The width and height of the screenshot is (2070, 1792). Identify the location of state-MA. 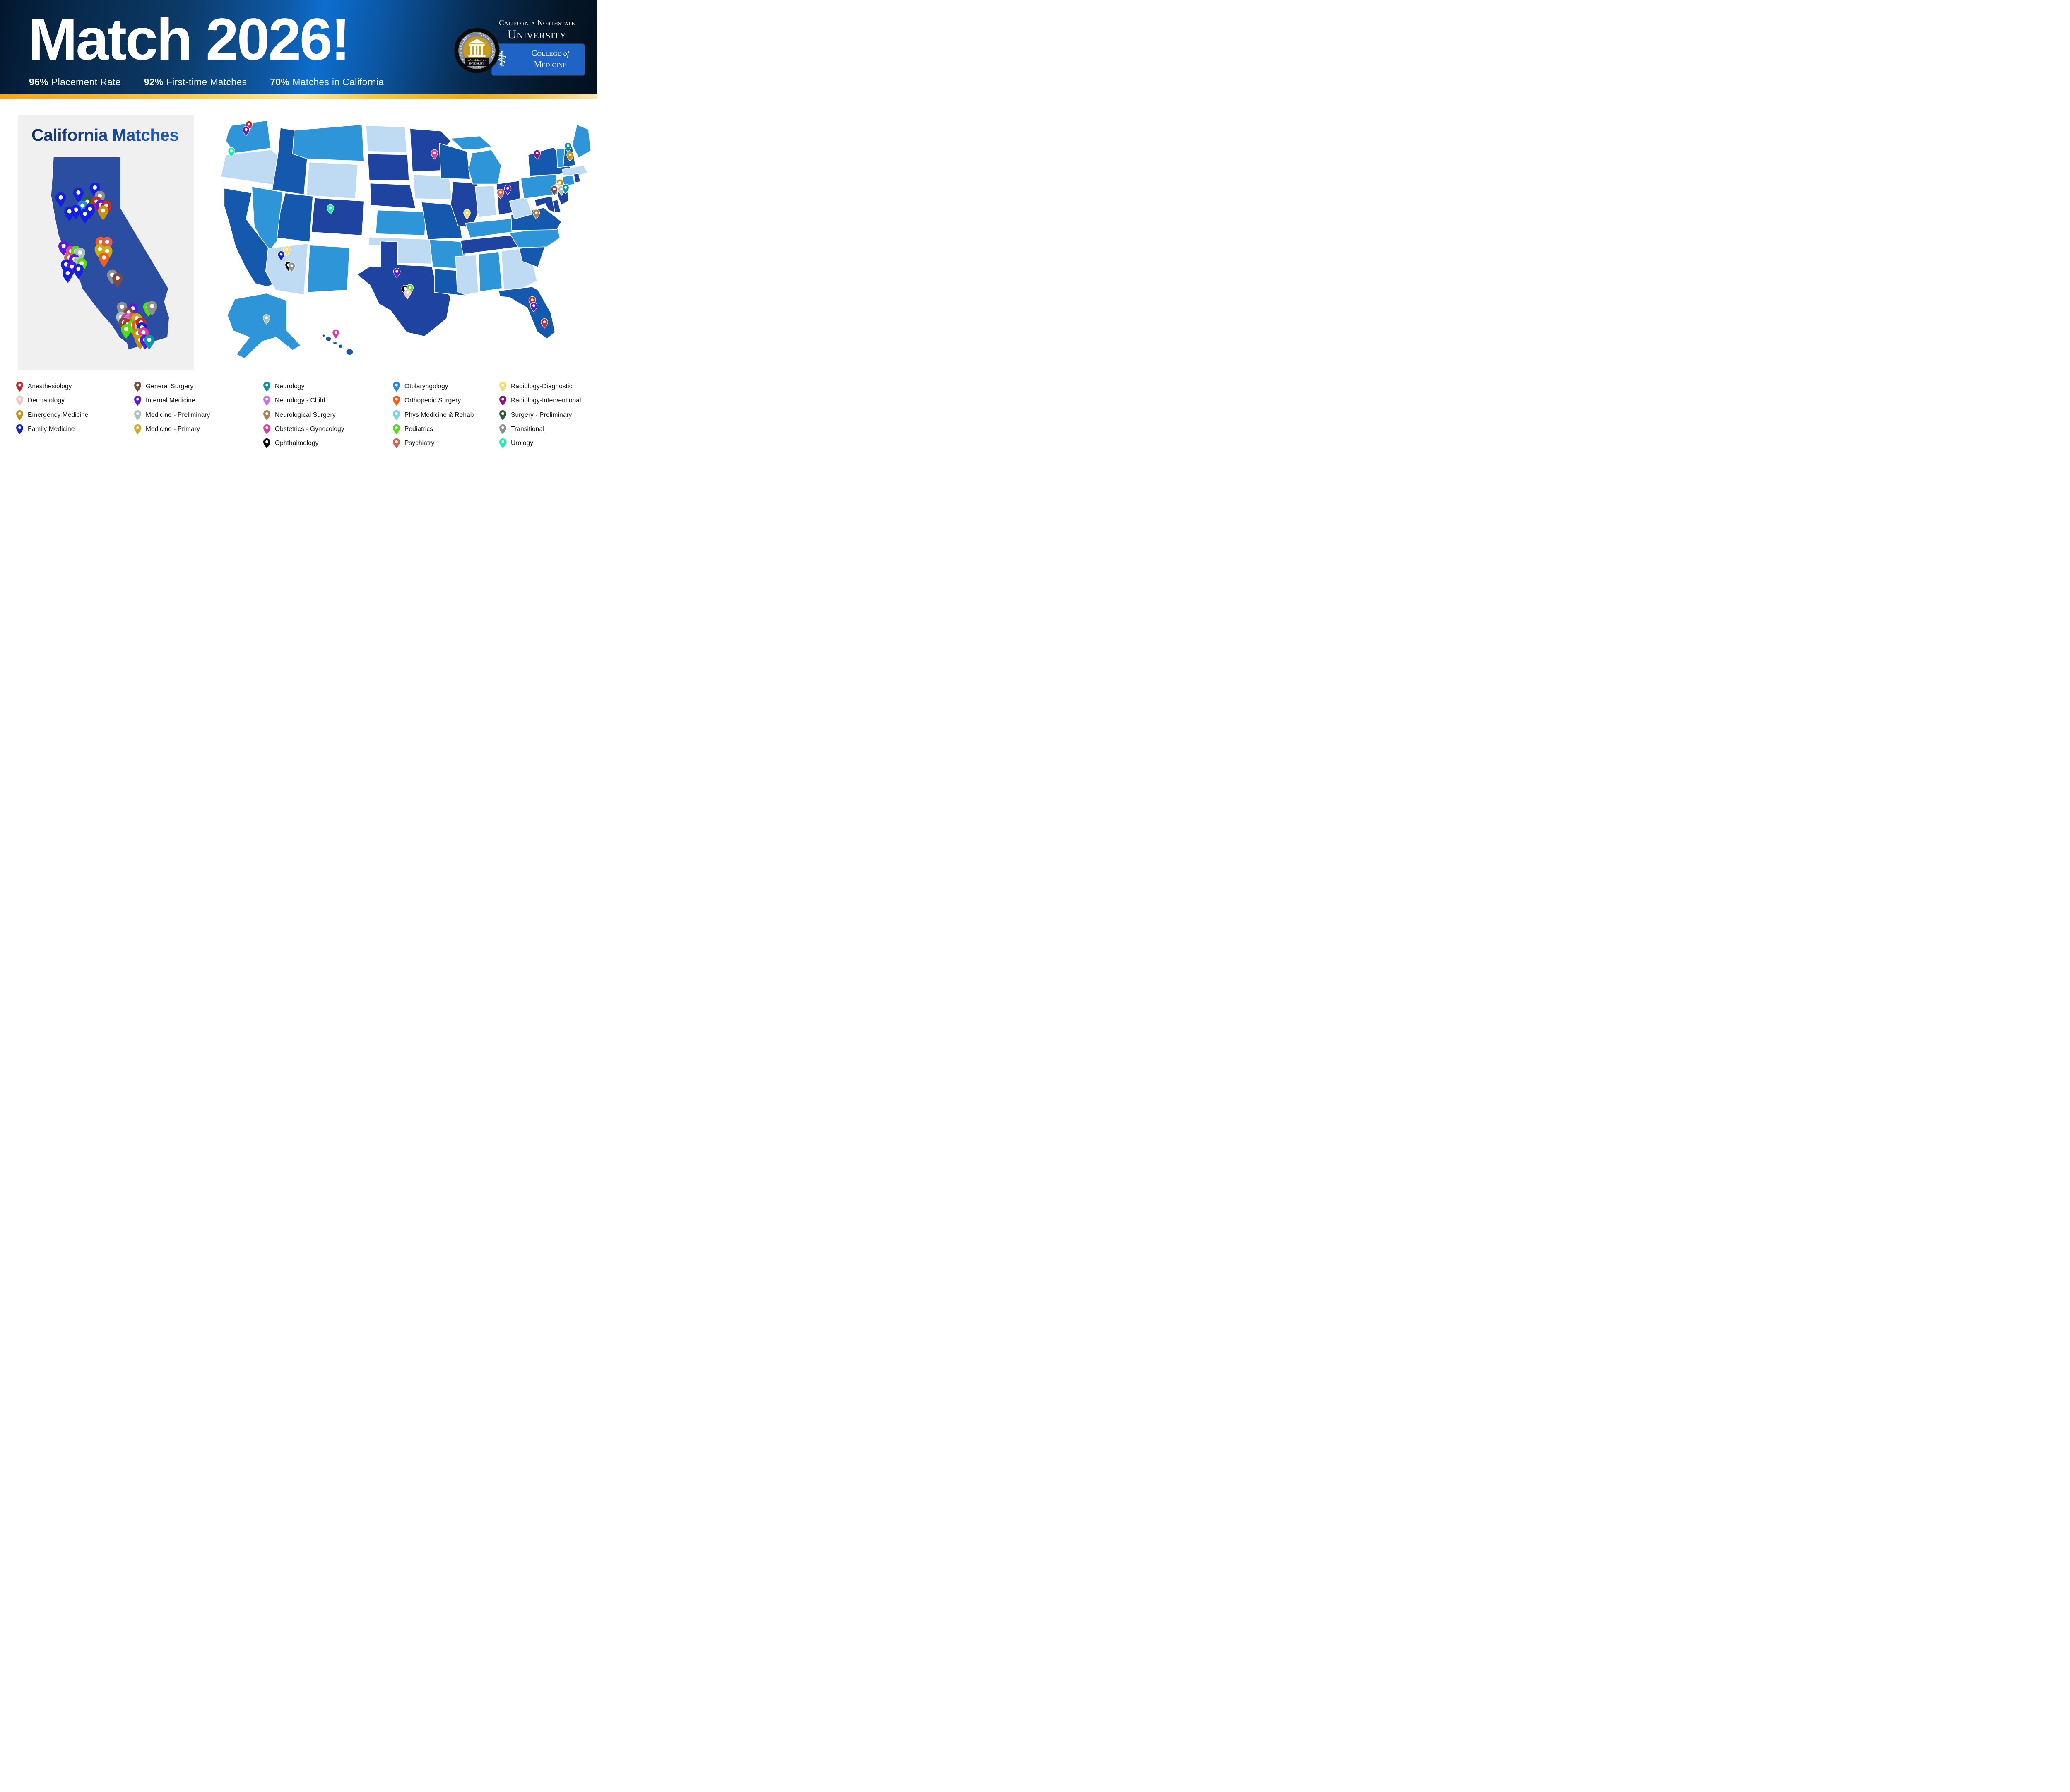
(575, 170).